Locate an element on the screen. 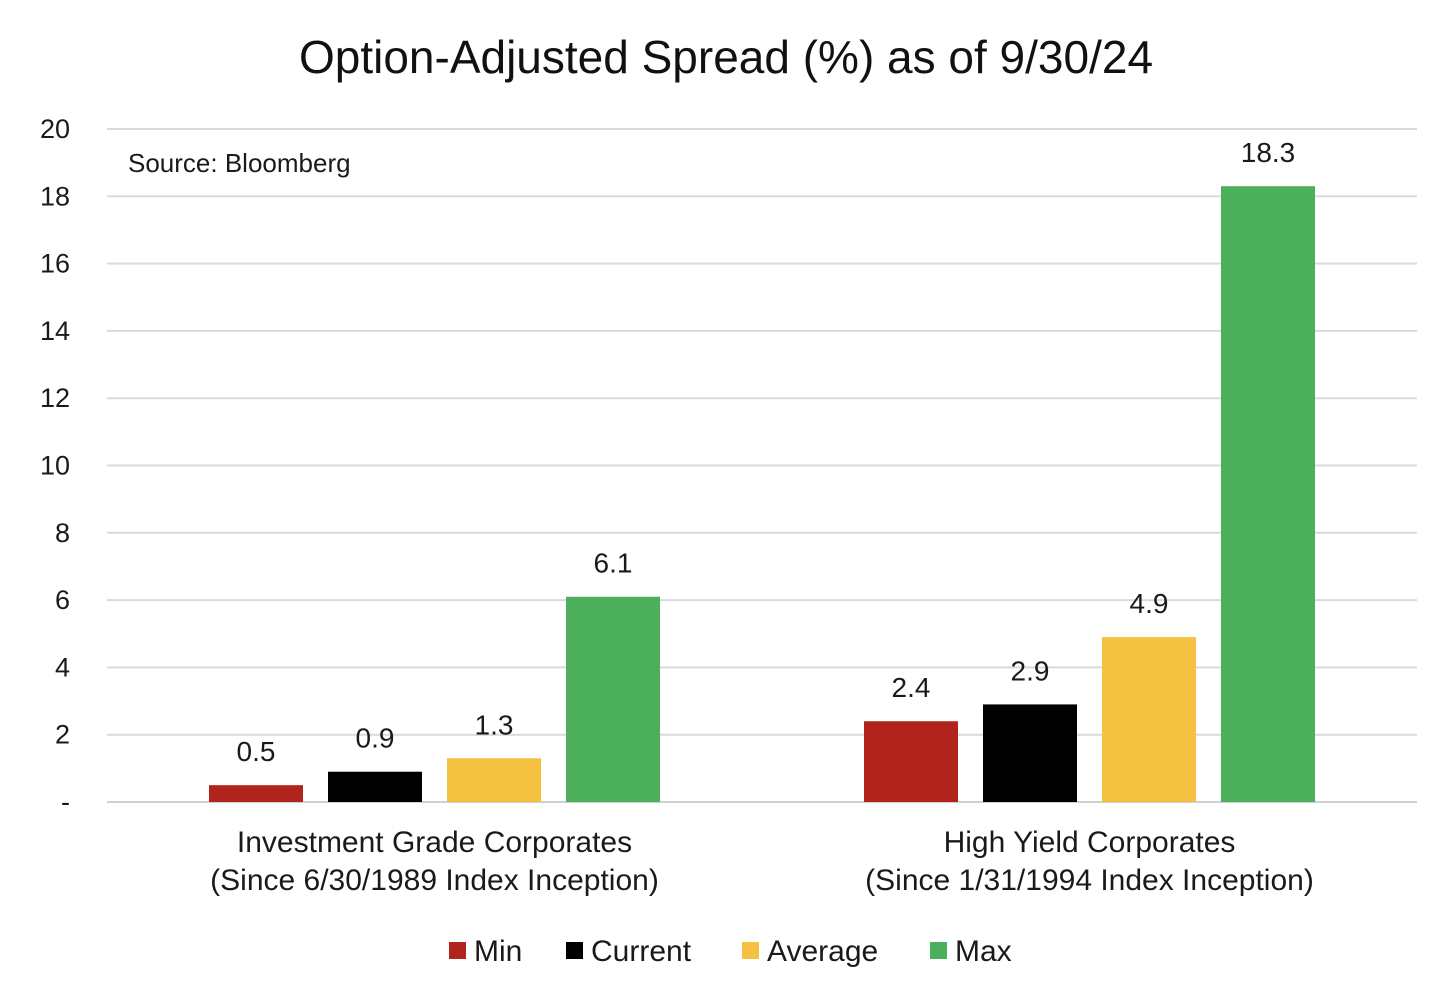  legend-label-current: Current is located at coordinates (641, 951).